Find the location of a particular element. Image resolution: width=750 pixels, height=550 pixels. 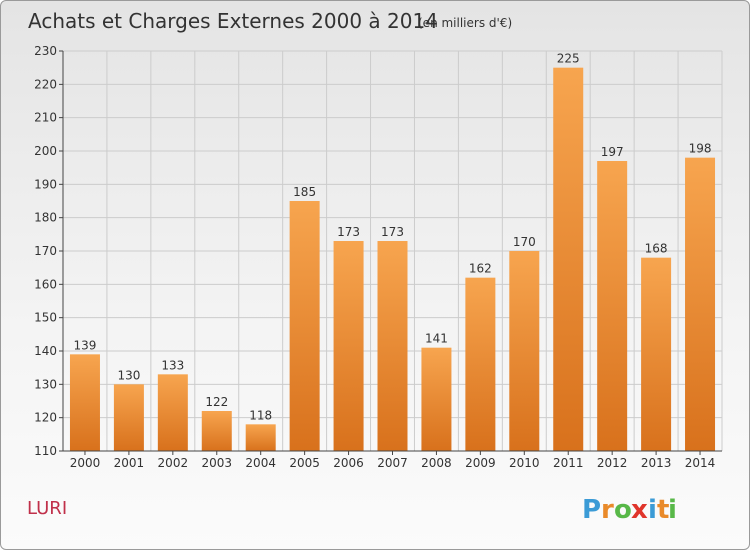

x-tick-label: 2003 is located at coordinates (216, 463).